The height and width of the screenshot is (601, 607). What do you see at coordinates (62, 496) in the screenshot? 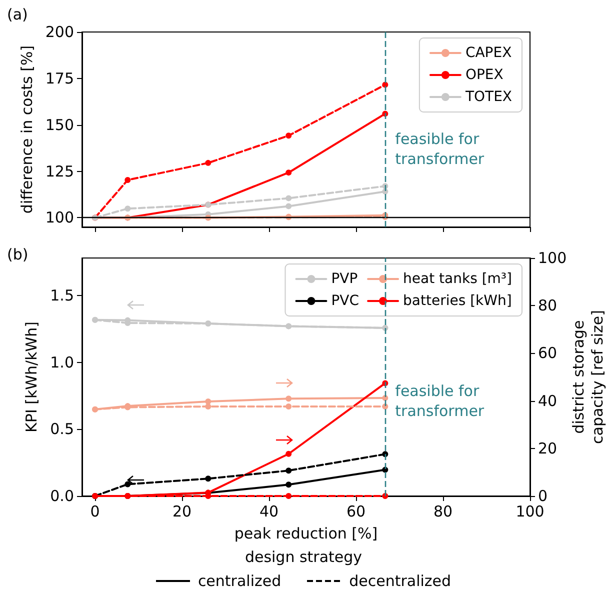
I see `y-tick-label: 0.0` at bounding box center [62, 496].